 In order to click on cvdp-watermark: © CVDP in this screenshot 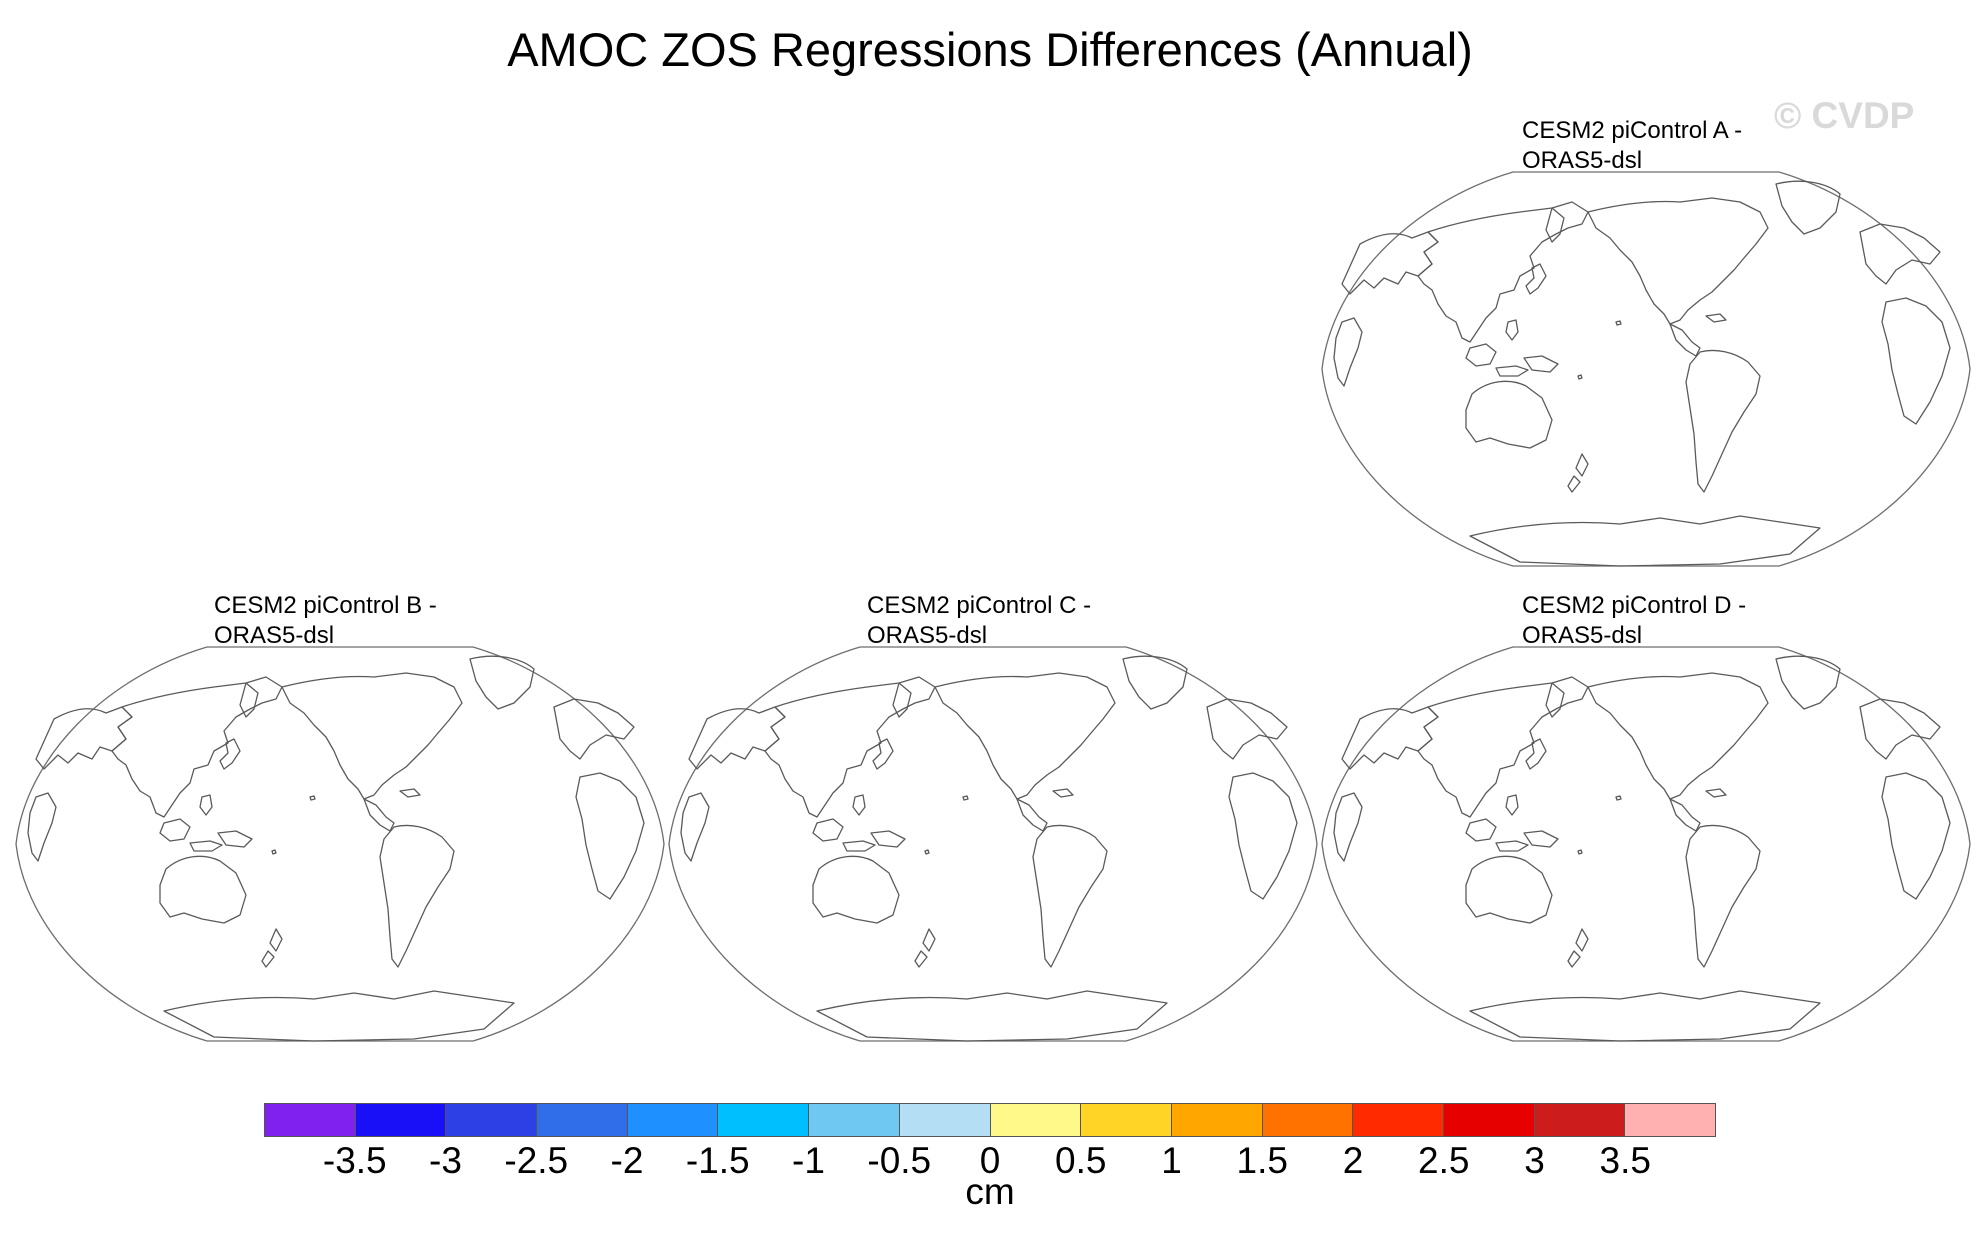, I will do `click(1844, 115)`.